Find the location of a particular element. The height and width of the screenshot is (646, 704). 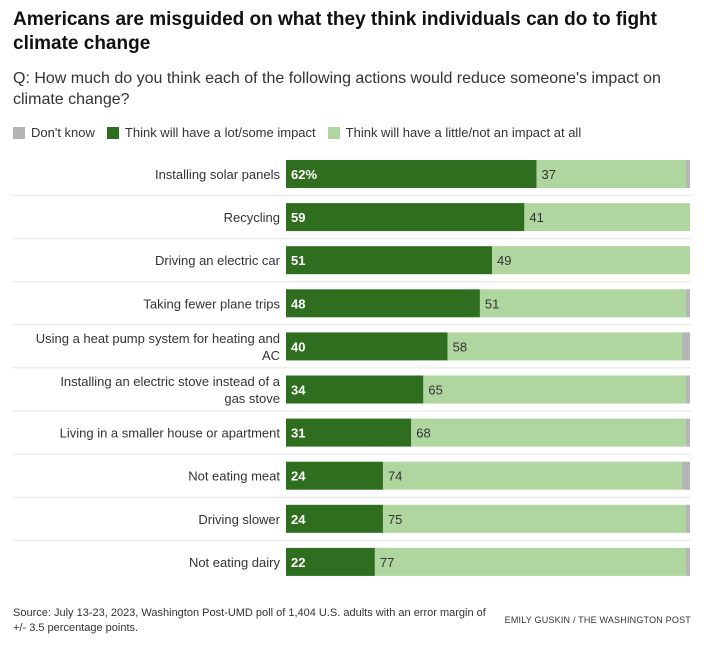

data-label-impact: 48 is located at coordinates (298, 303).